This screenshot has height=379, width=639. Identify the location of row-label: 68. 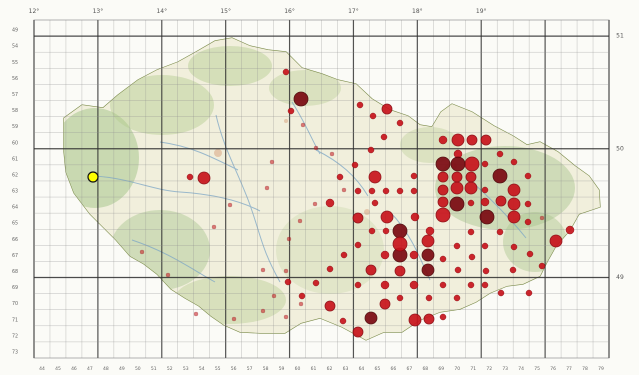
(15, 272).